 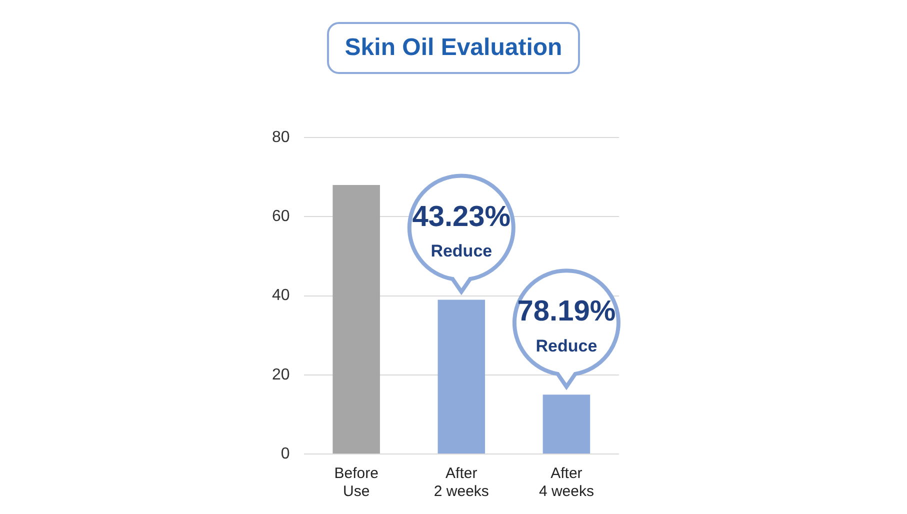 I want to click on y-tick-label: 0, so click(x=285, y=453).